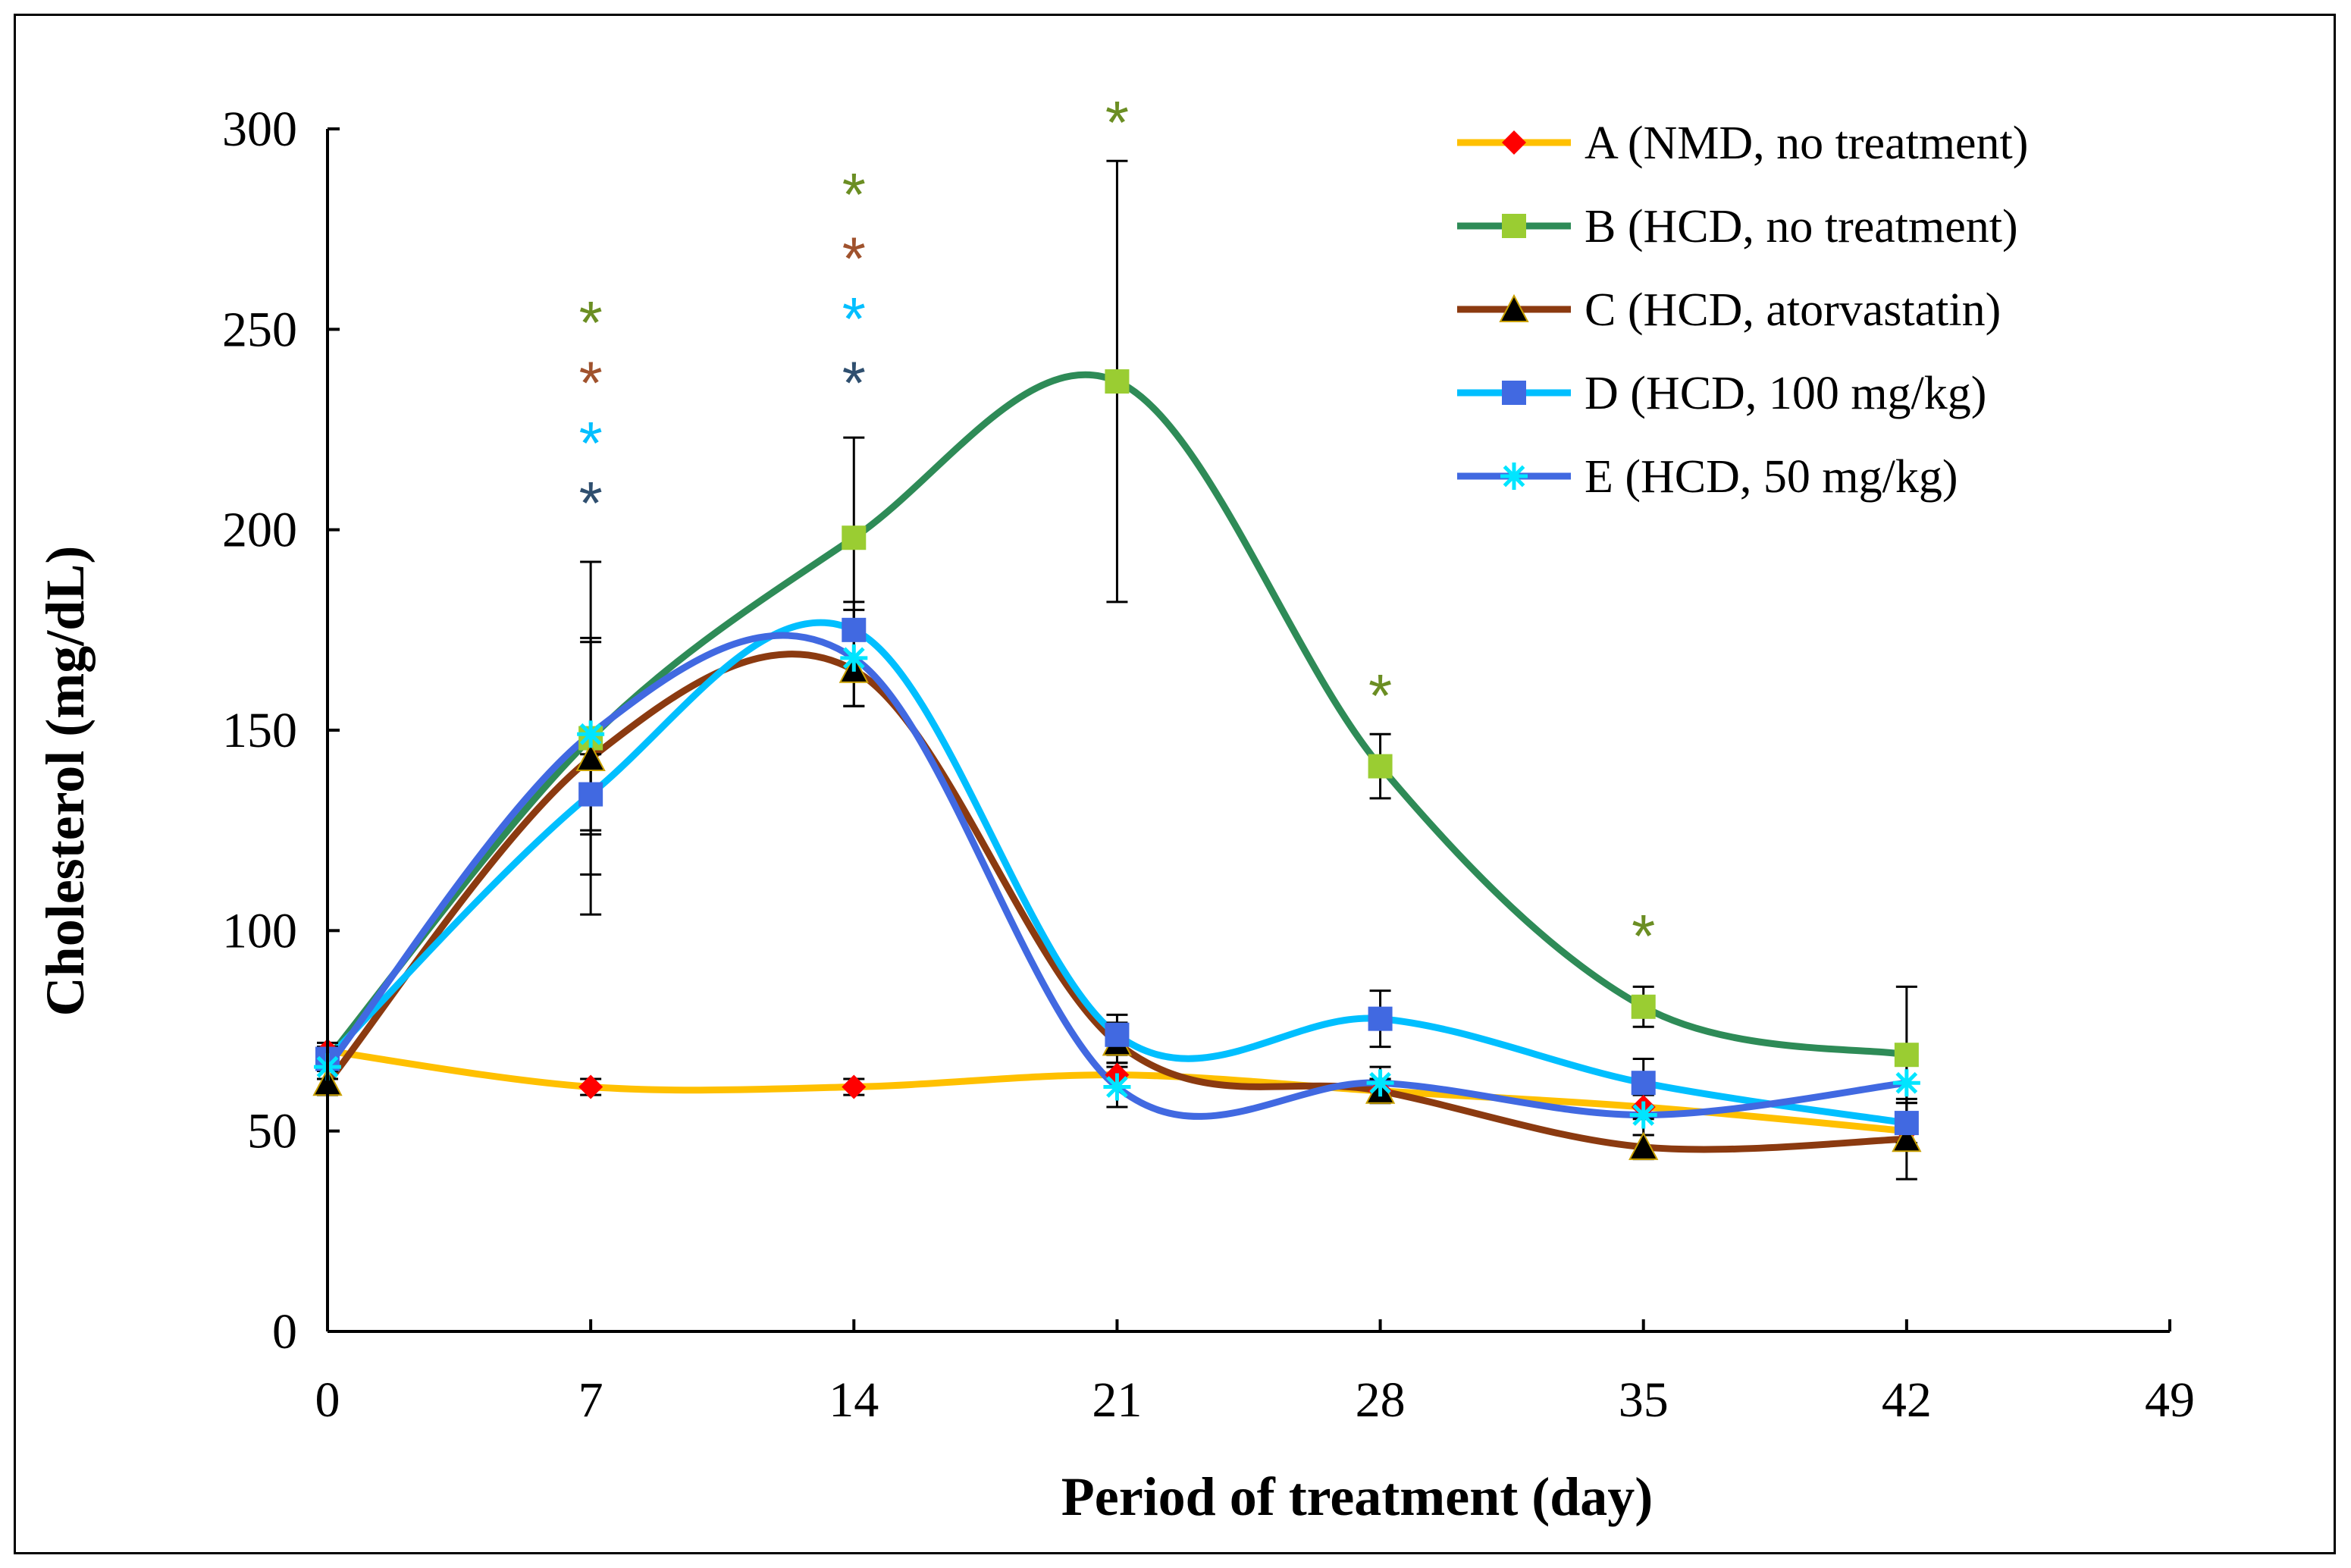  Describe the element at coordinates (1117, 1400) in the screenshot. I see `x-tick-label: 21` at that location.